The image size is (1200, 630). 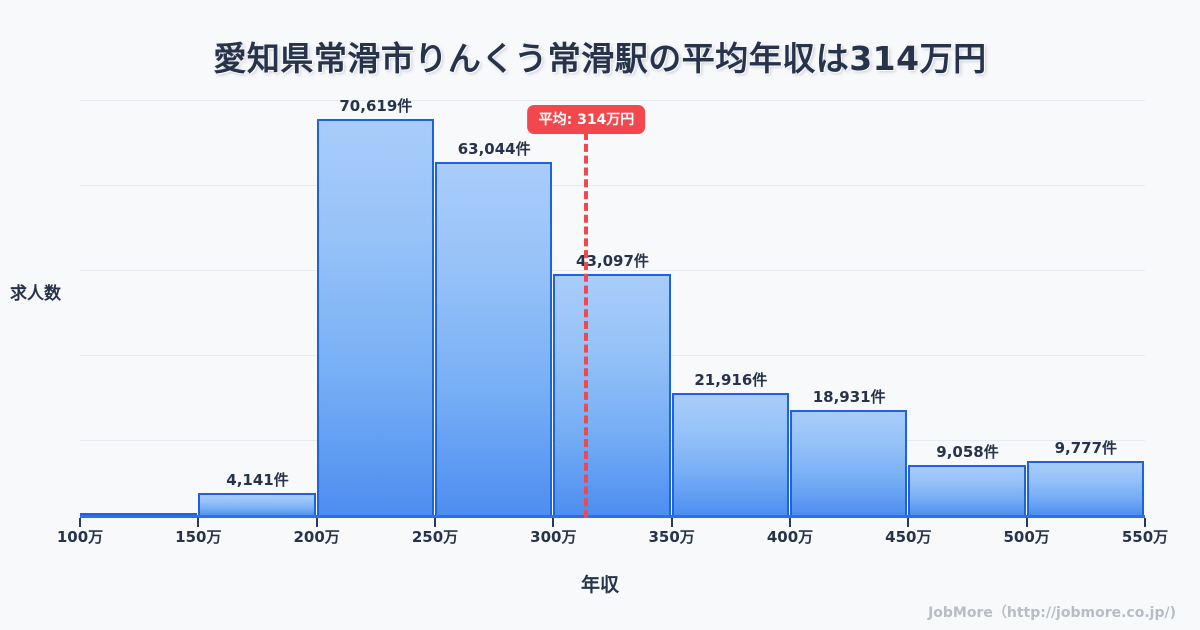 I want to click on bar-350万-400万, so click(x=730, y=454).